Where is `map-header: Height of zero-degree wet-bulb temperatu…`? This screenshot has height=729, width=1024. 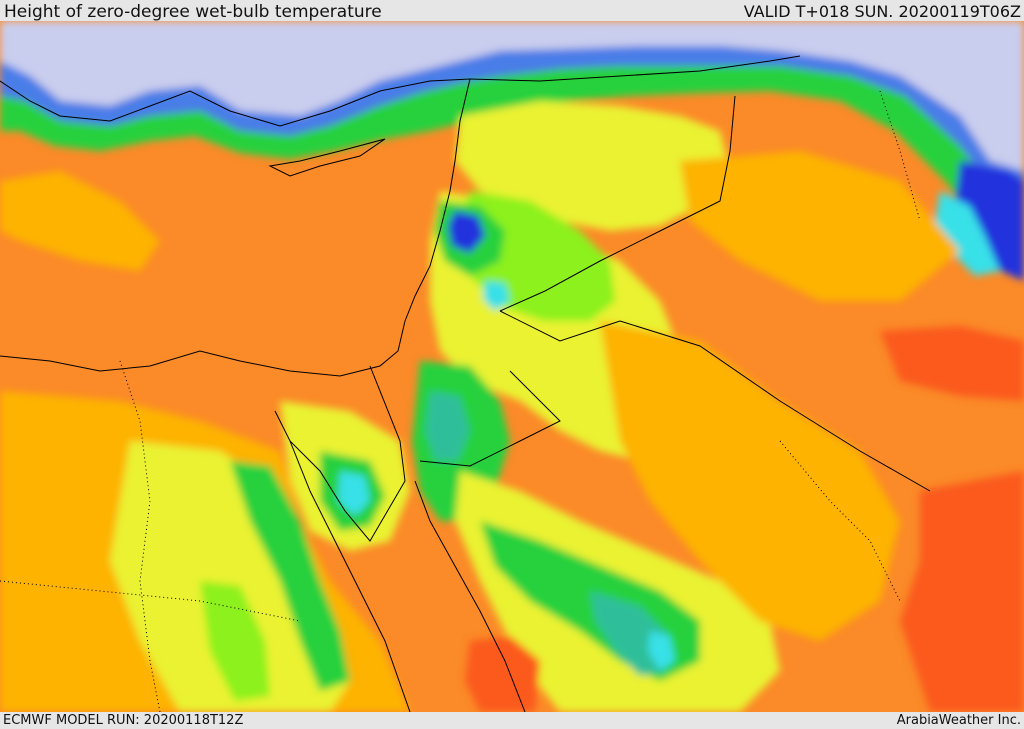 map-header: Height of zero-degree wet-bulb temperatu… is located at coordinates (512, 10).